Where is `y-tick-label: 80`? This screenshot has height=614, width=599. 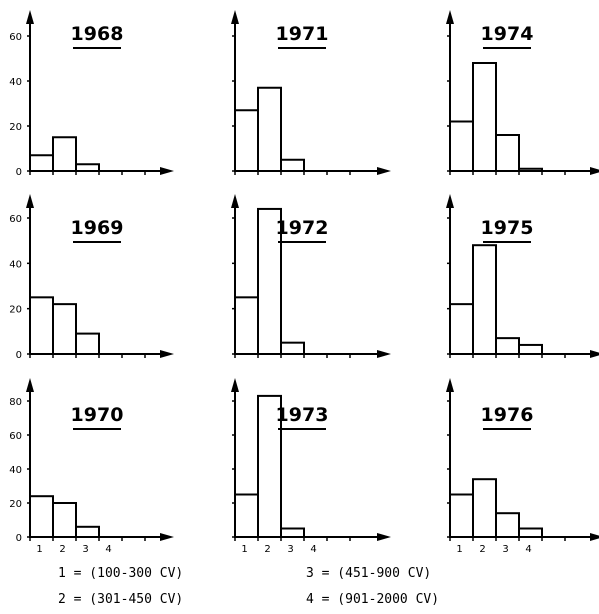
y-tick-label: 80 is located at coordinates (15, 402).